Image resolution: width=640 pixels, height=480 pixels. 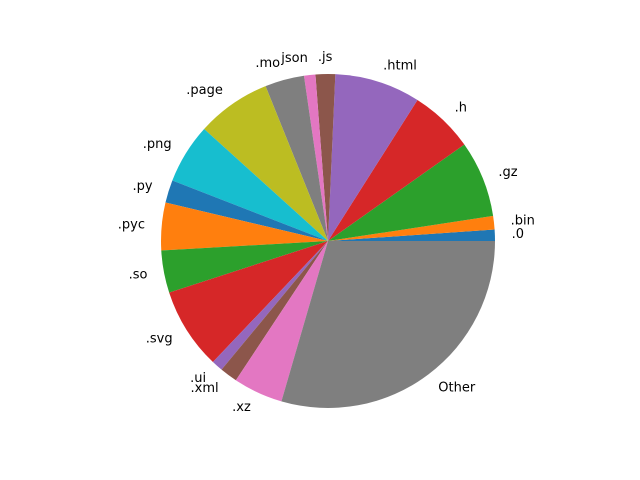 What do you see at coordinates (518, 234) in the screenshot?
I see `slice-label: .0` at bounding box center [518, 234].